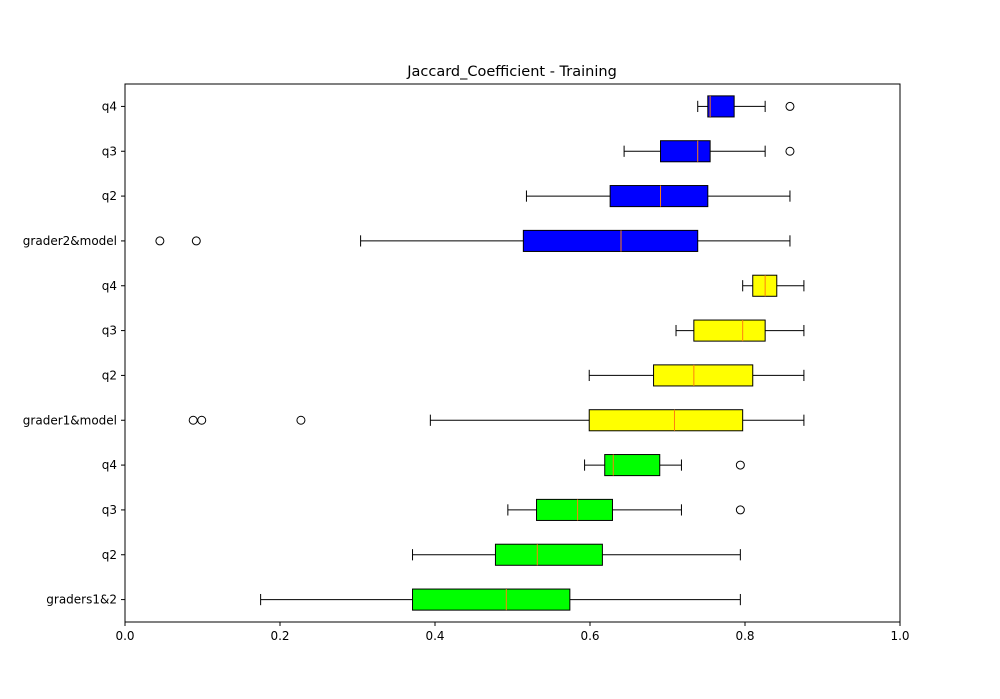 The width and height of the screenshot is (1000, 699). I want to click on chart-title: Jaccard_Coefficient - Training, so click(511, 72).